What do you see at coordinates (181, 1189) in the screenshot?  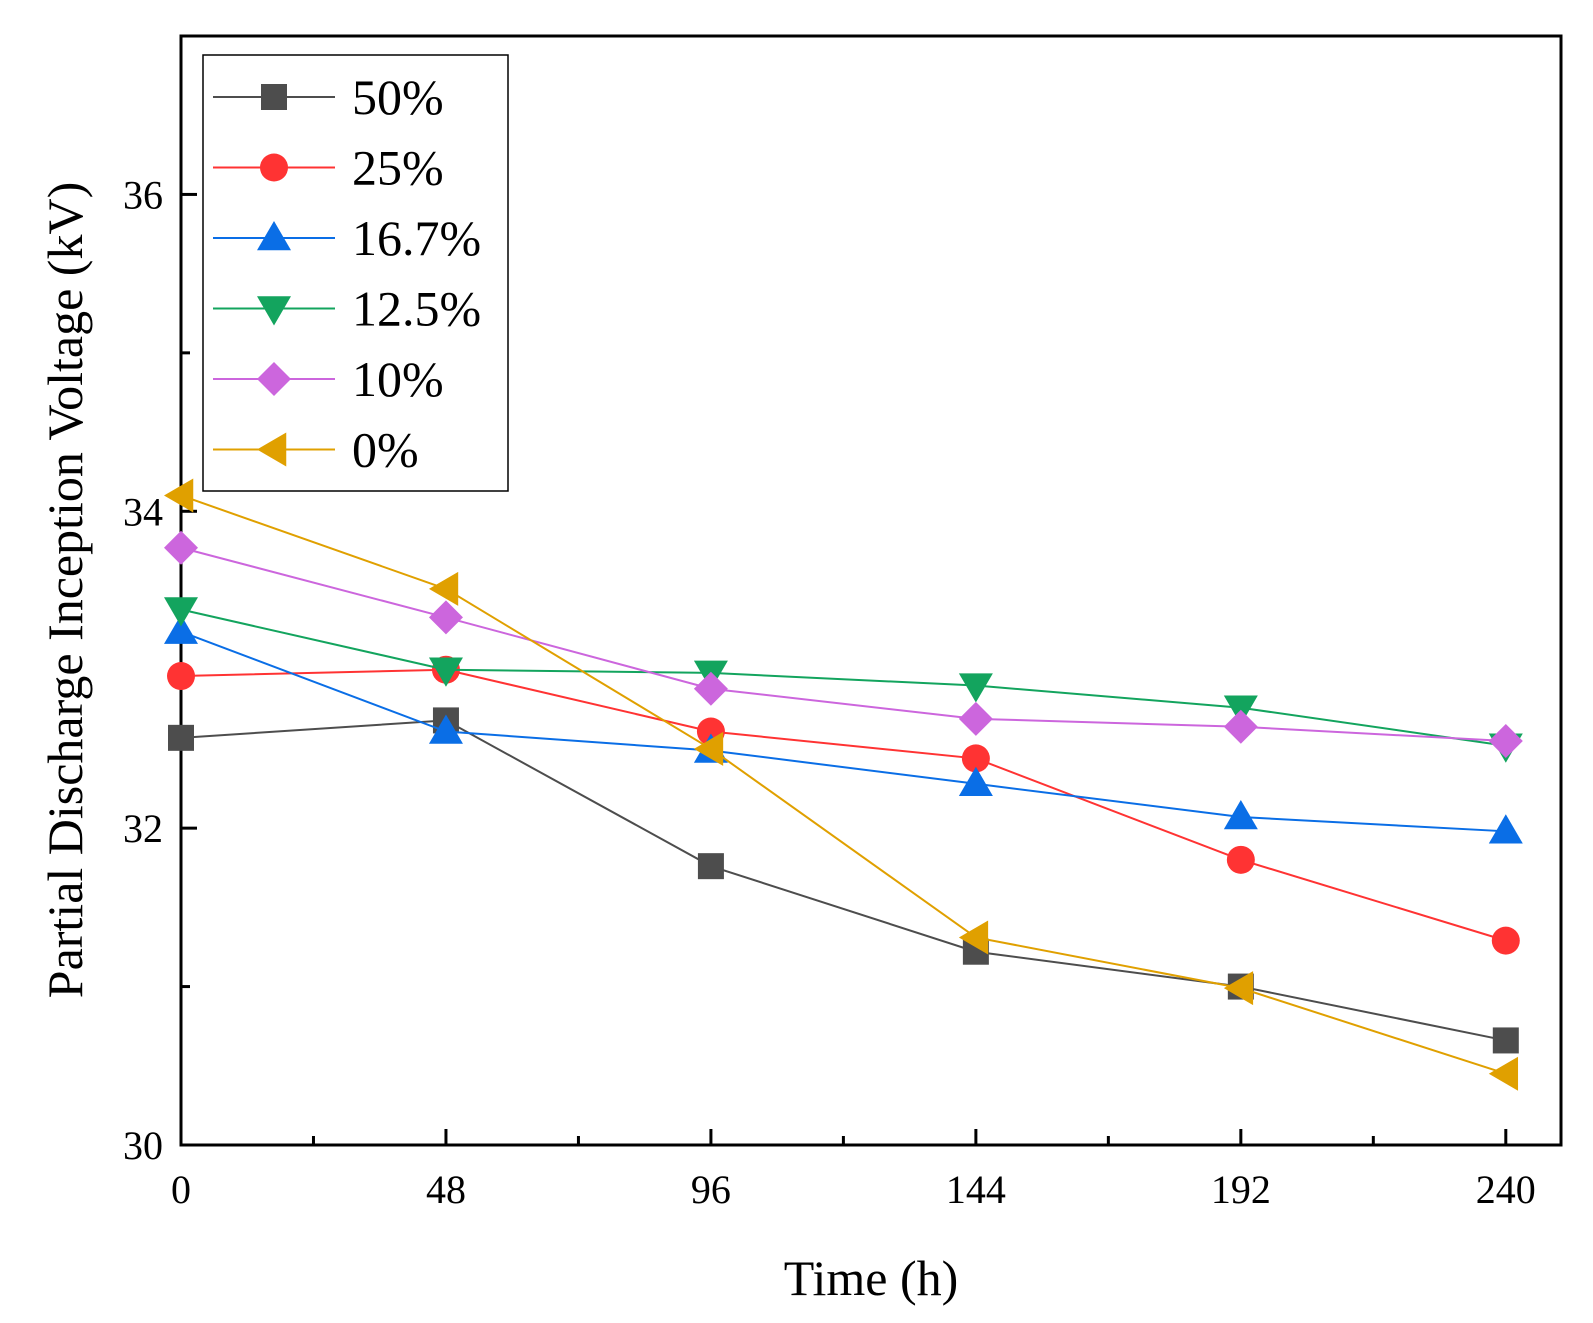 I see `x-tick-label: 0` at bounding box center [181, 1189].